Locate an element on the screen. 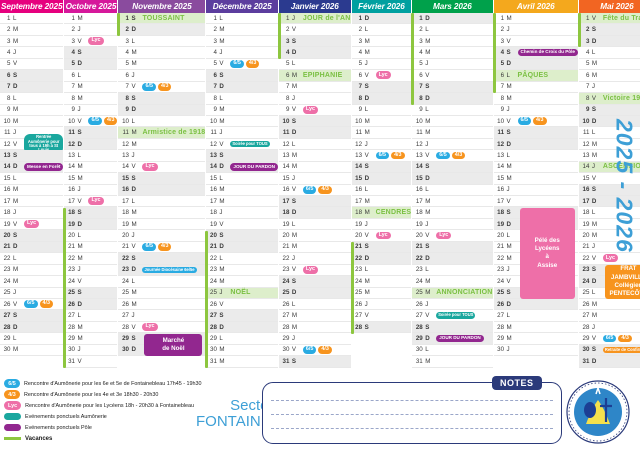 This screenshot has height=452, width=640. day-row: 14 S is located at coordinates (381, 167).